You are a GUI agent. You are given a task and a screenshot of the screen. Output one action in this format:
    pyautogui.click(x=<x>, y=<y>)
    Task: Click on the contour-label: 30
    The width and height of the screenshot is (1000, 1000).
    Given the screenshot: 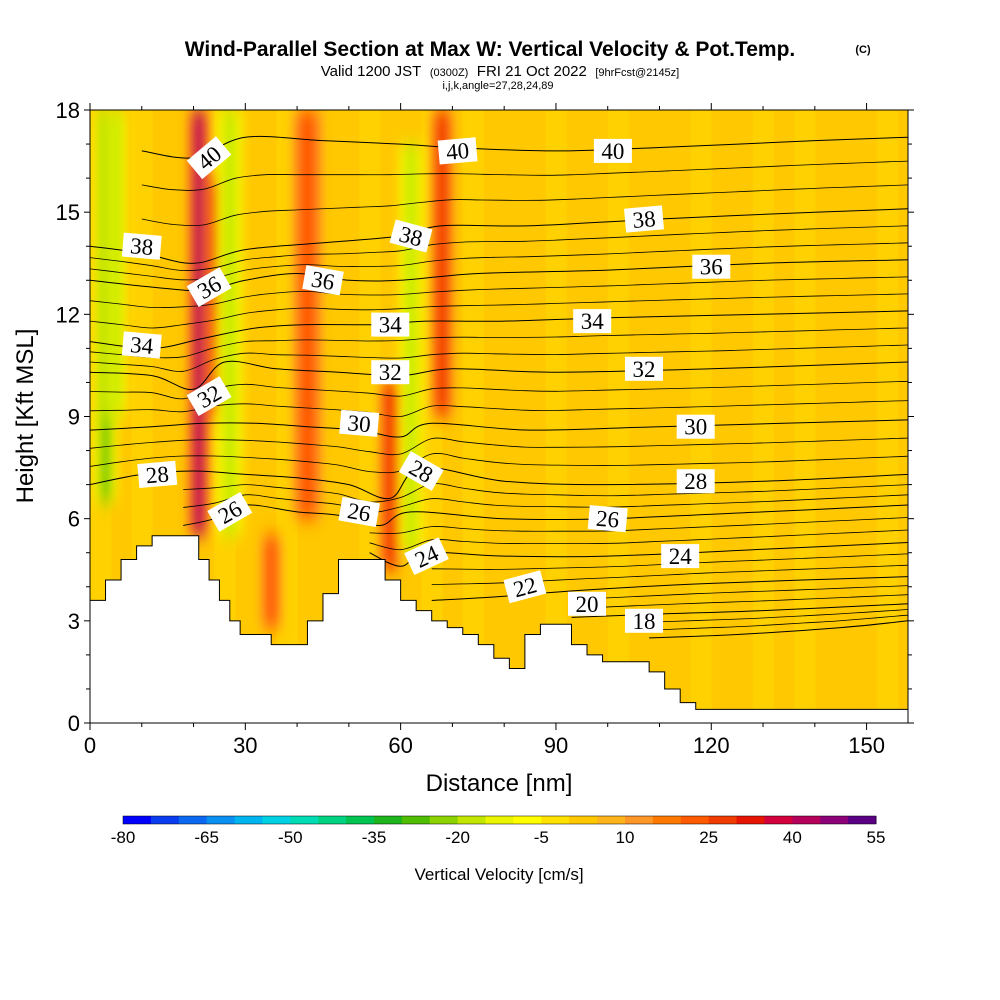 What is the action you would take?
    pyautogui.click(x=359, y=423)
    